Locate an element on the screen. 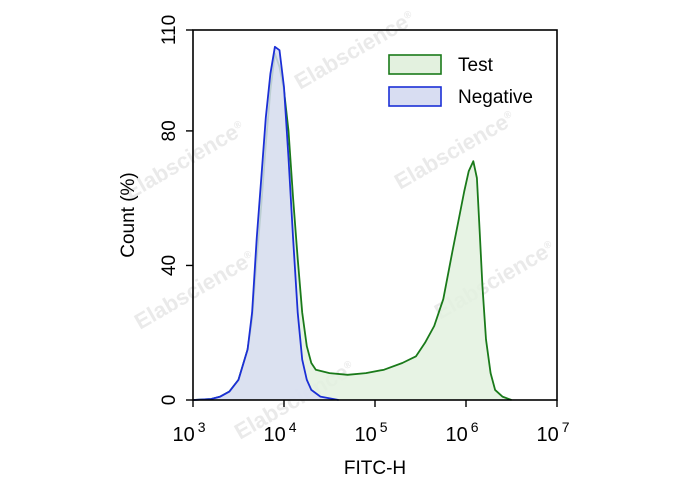 The width and height of the screenshot is (688, 490). legend-label-test: Test is located at coordinates (476, 65).